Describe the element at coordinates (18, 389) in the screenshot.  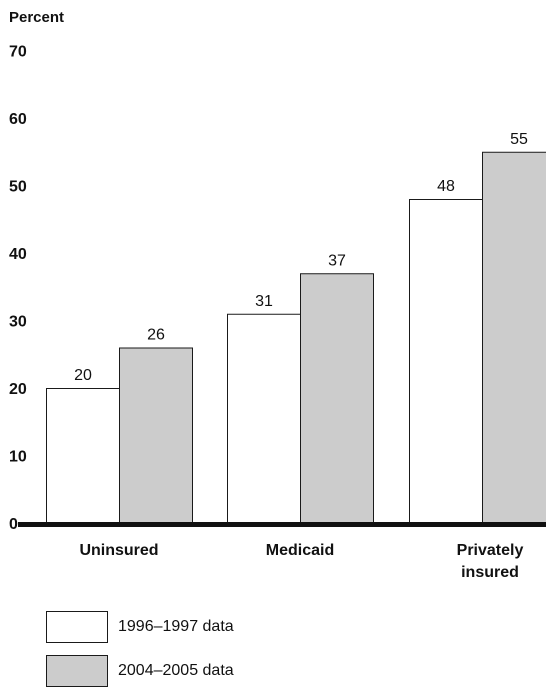
I see `y-tick-label: 20` at that location.